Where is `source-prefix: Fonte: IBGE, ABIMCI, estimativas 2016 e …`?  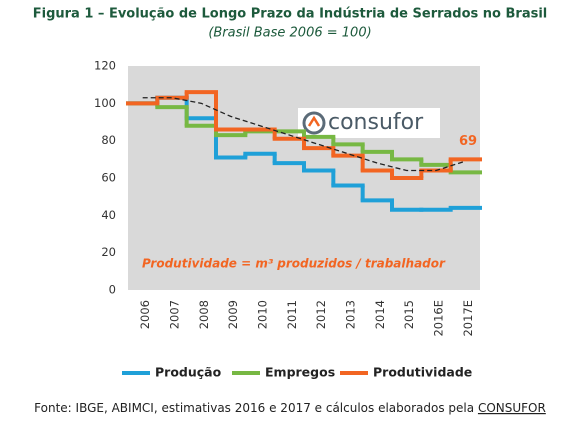
source-prefix: Fonte: IBGE, ABIMCI, estimativas 2016 e … is located at coordinates (256, 408).